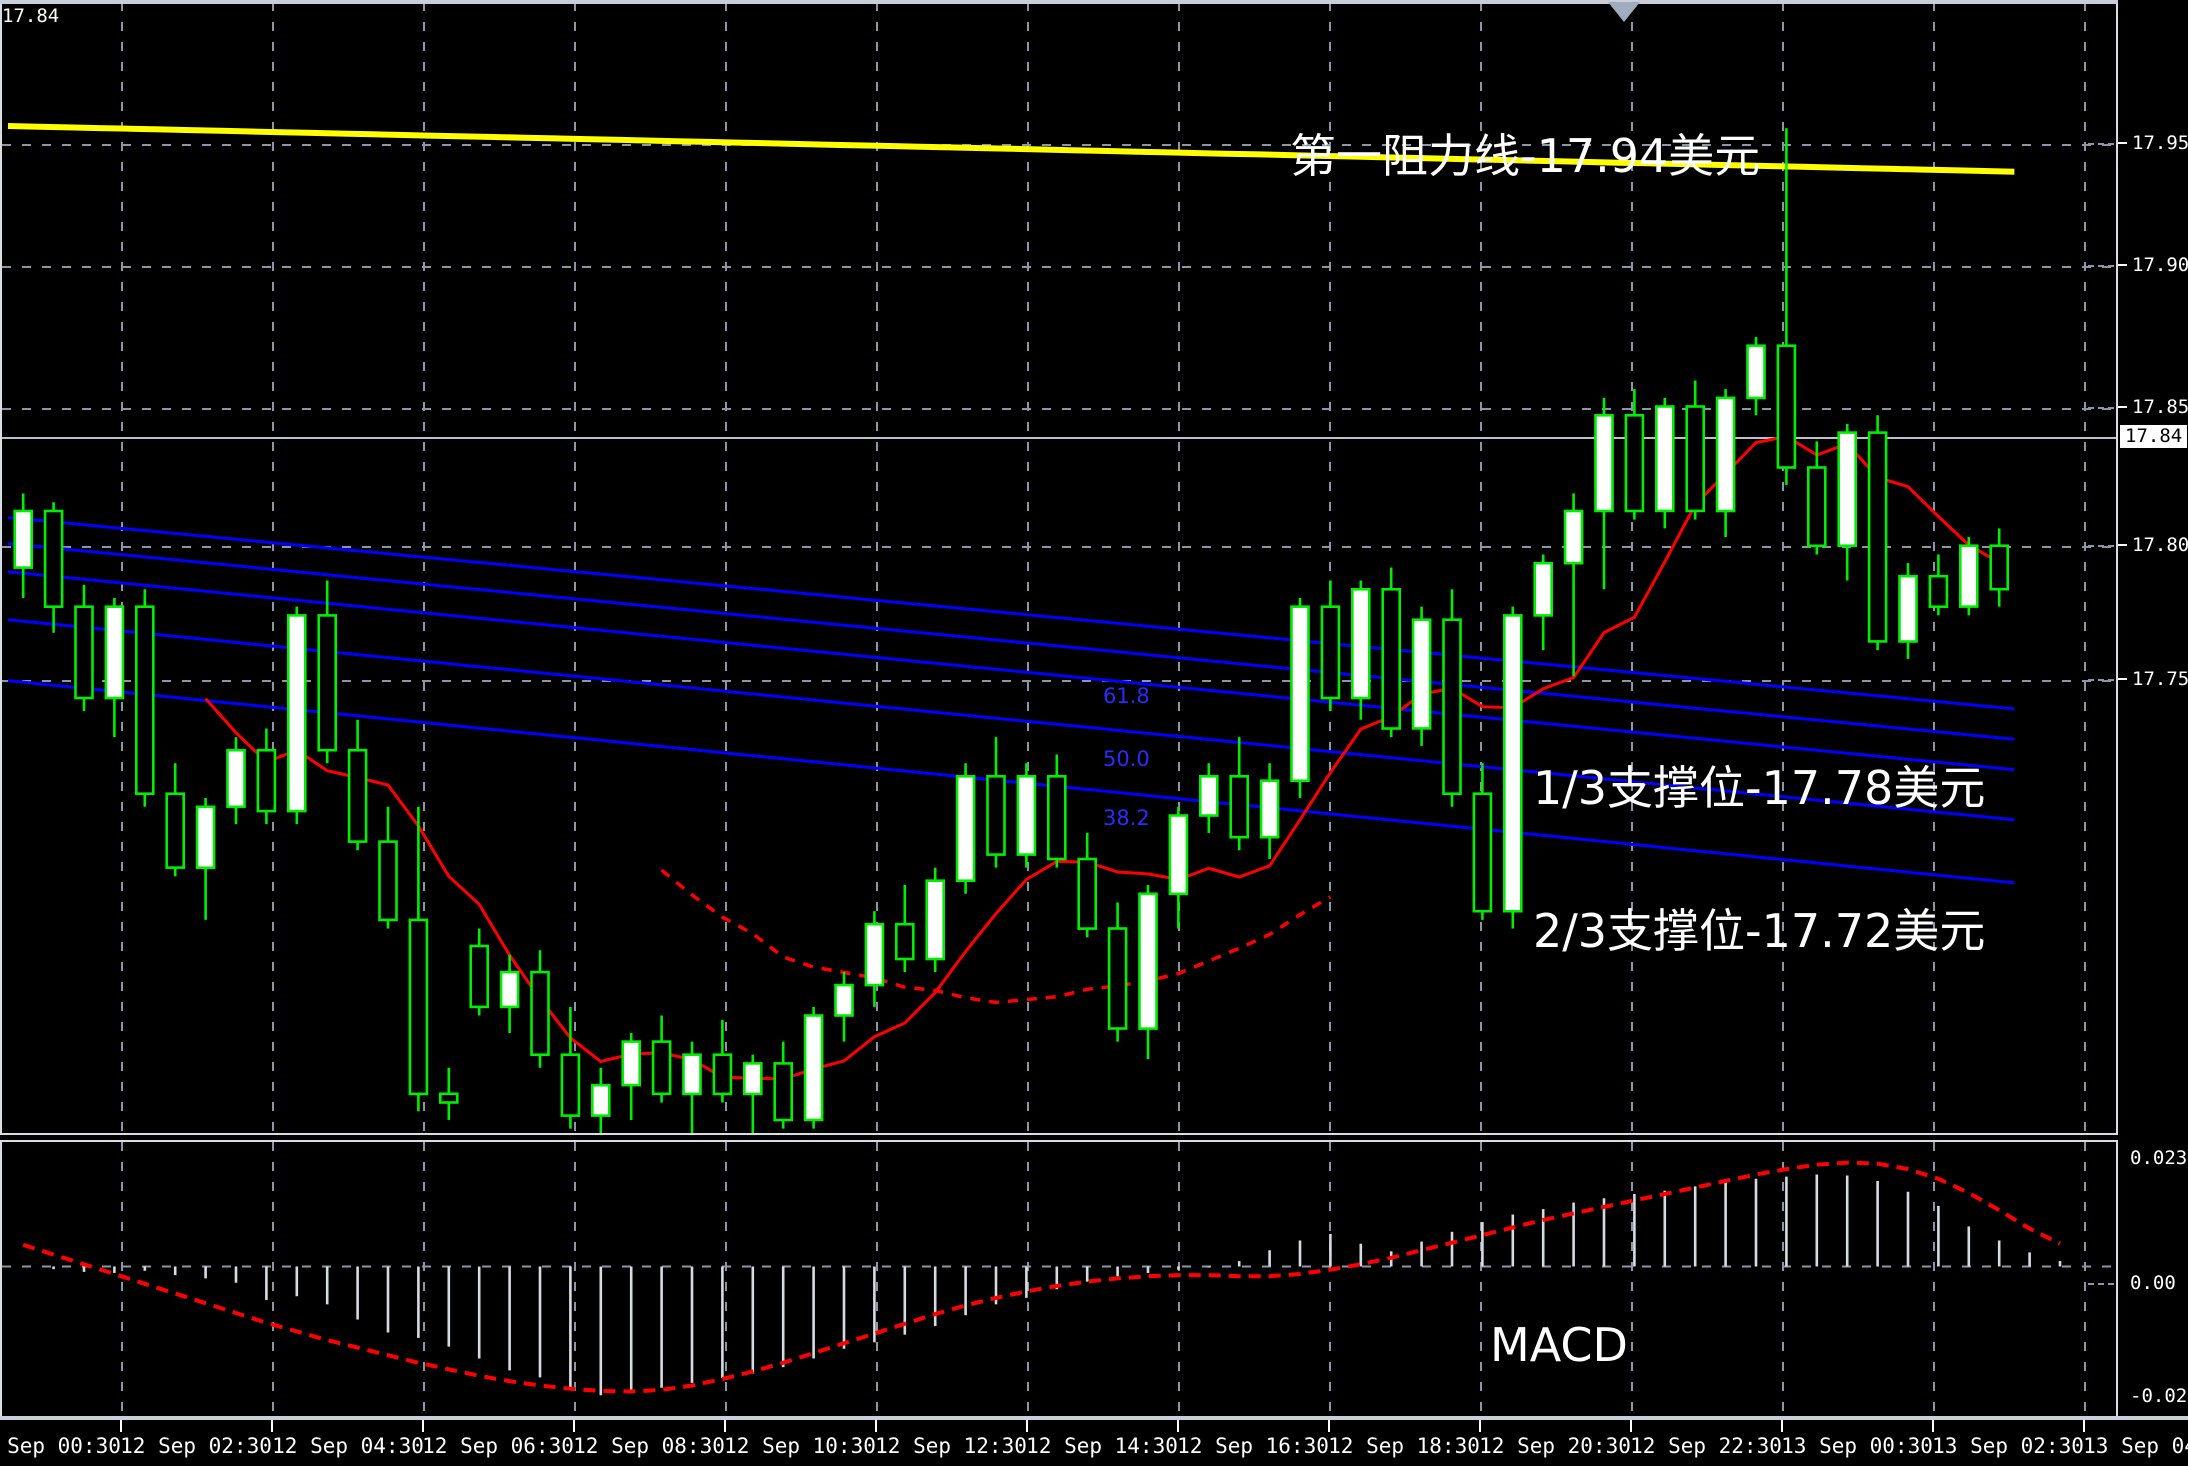 The image size is (2188, 1466). I want to click on price-tick-label: 17.90, so click(2160, 265).